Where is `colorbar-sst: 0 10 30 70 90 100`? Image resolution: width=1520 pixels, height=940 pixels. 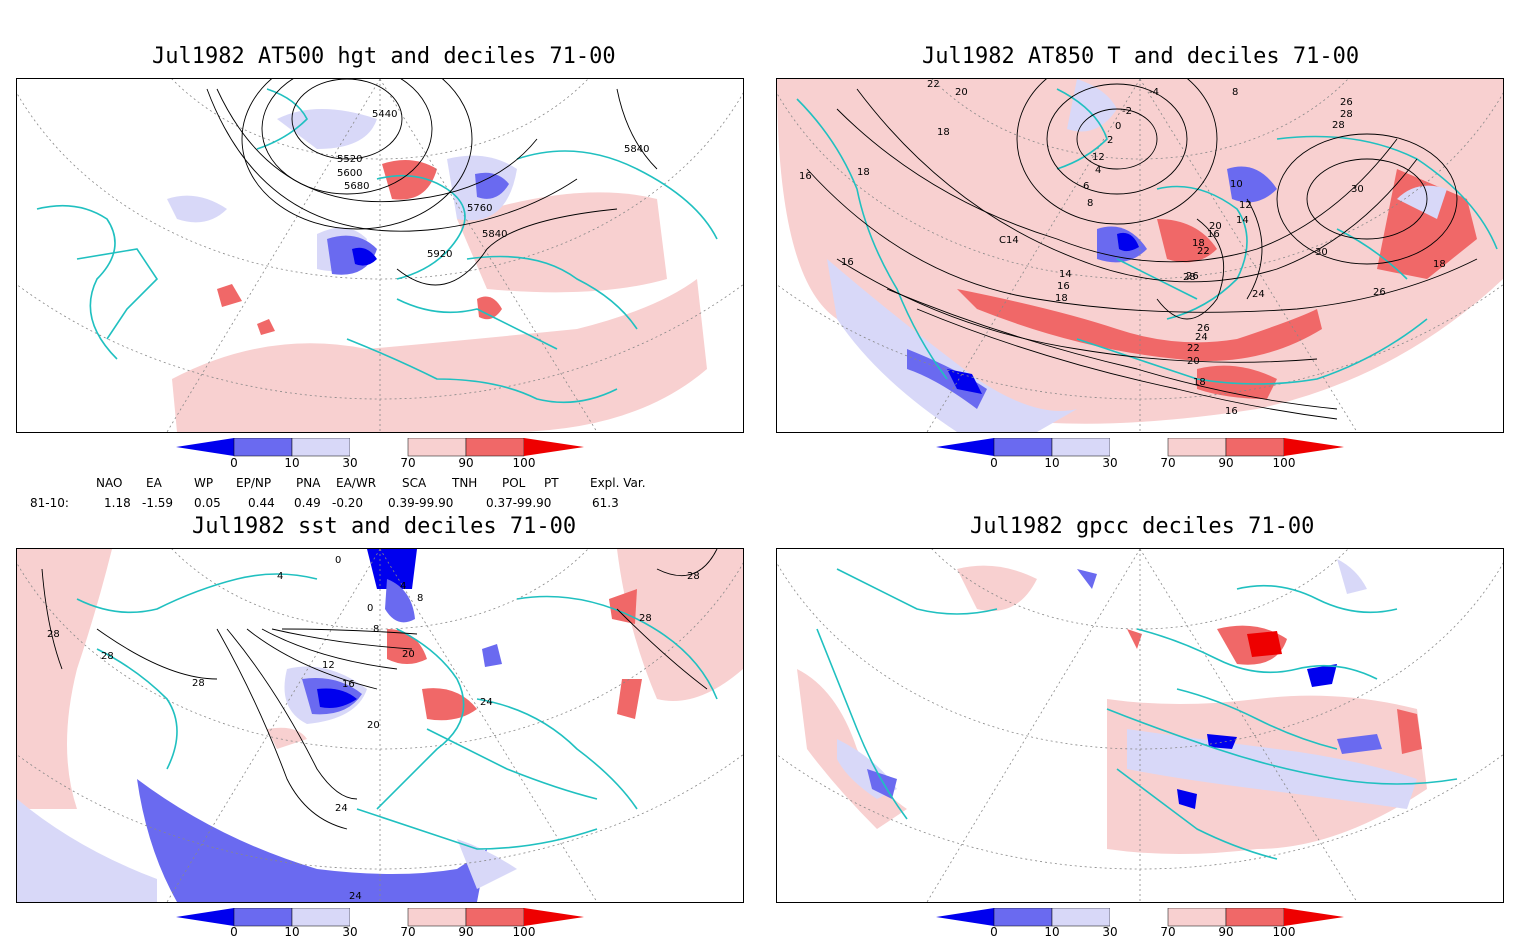
colorbar-sst: 0 10 30 70 90 100 is located at coordinates (381, 923).